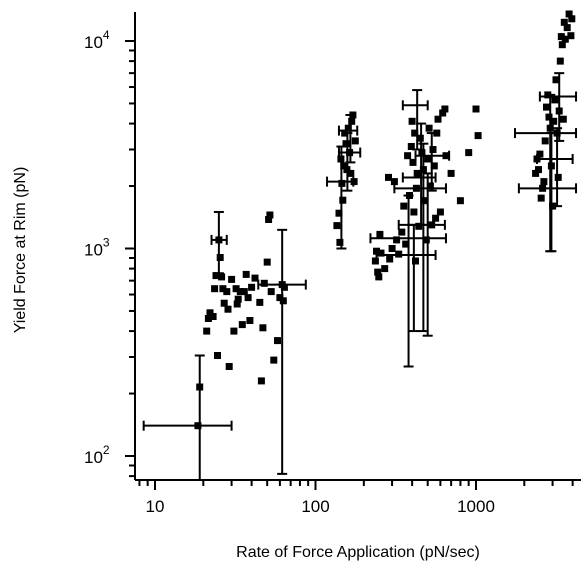 This screenshot has height=567, width=581. I want to click on x-axis-ticks: 10 100 1000, so click(356, 498).